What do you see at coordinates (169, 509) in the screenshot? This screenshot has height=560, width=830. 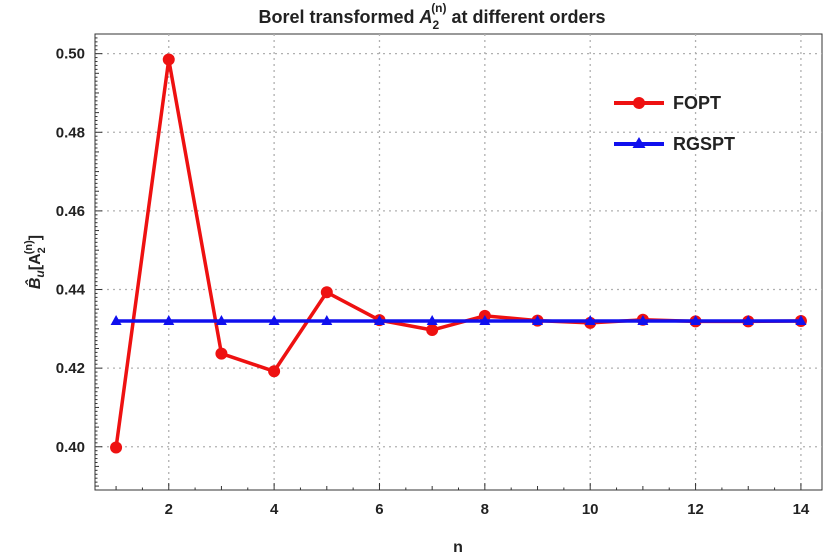 I see `x-tick-label: 2` at bounding box center [169, 509].